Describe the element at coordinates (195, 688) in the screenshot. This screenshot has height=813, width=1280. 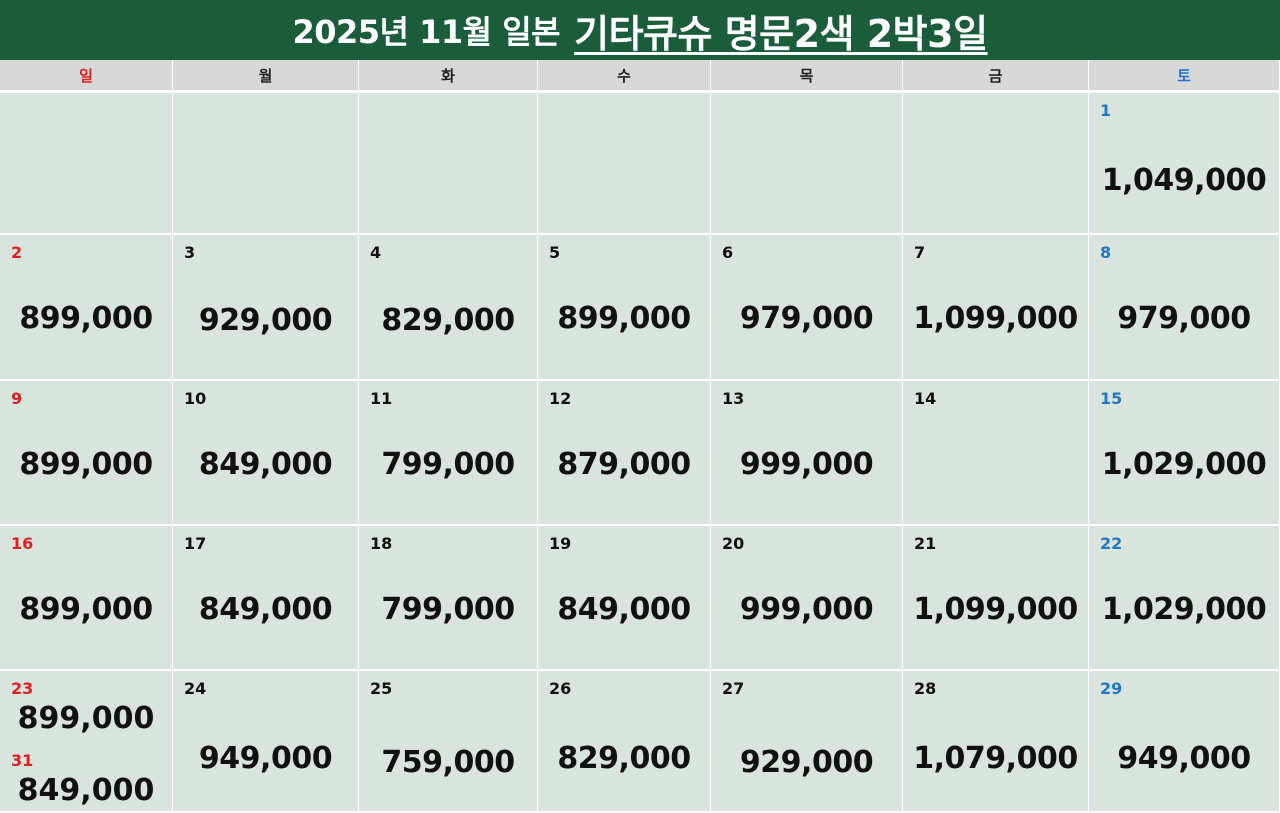
I see `day-number: 24` at that location.